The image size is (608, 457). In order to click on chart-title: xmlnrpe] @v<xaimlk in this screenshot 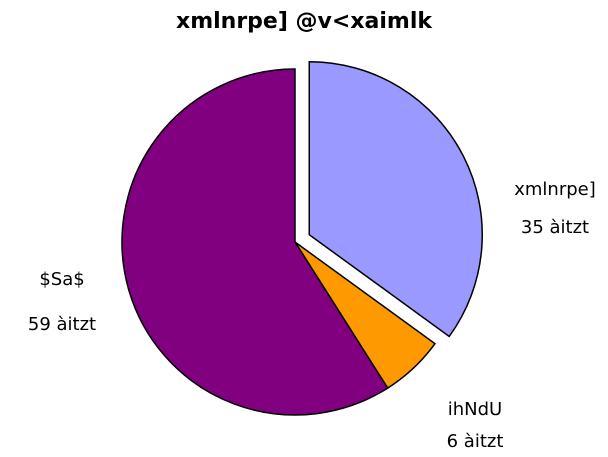, I will do `click(304, 21)`.